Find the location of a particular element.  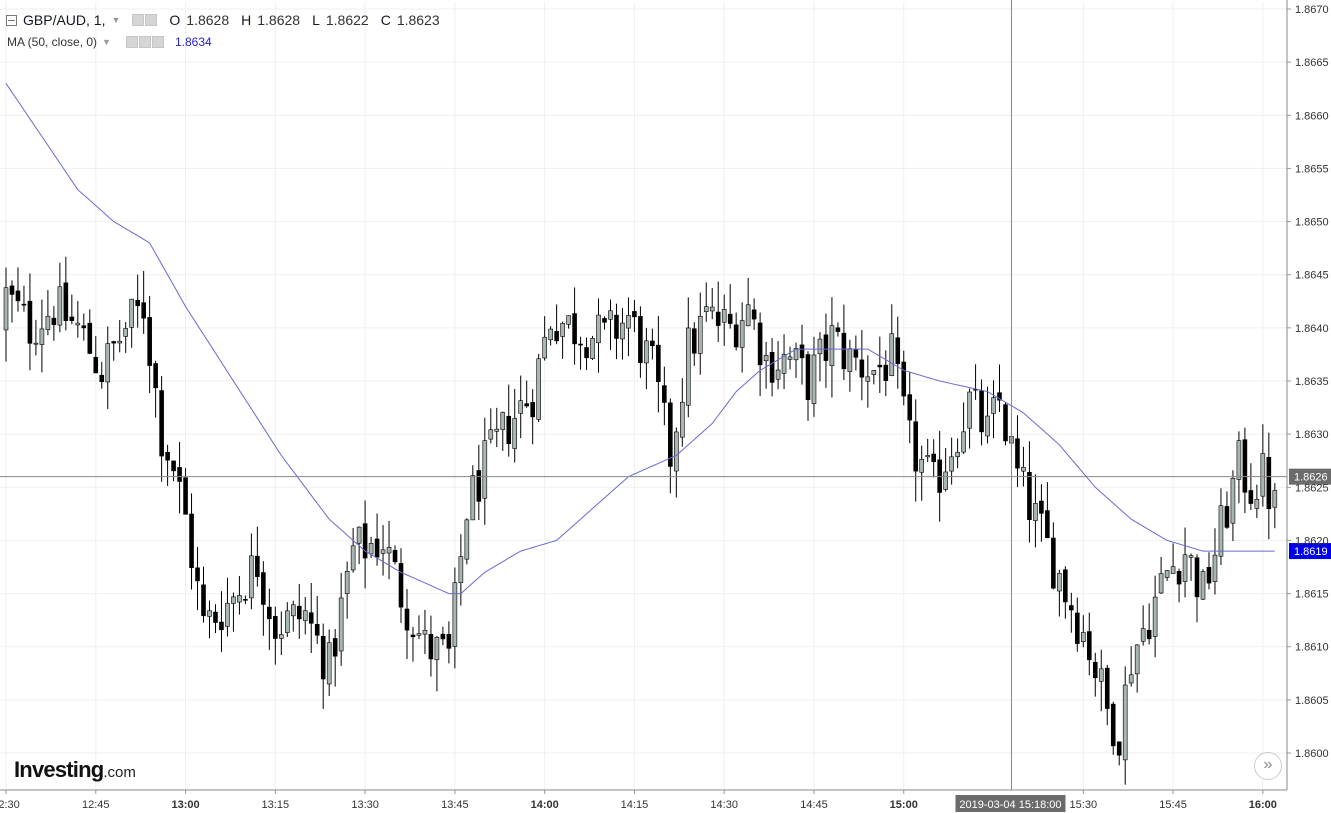

close-label: C is located at coordinates (385, 20).